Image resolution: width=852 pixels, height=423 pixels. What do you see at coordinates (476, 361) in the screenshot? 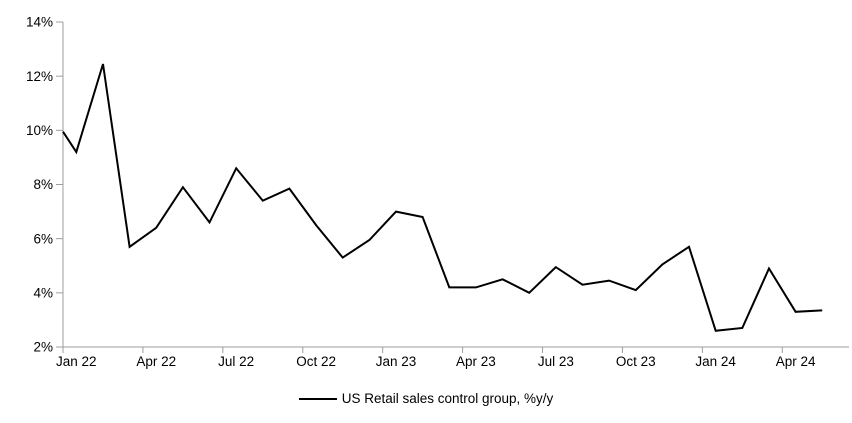
I see `x-axis-tick-label: Apr 23` at bounding box center [476, 361].